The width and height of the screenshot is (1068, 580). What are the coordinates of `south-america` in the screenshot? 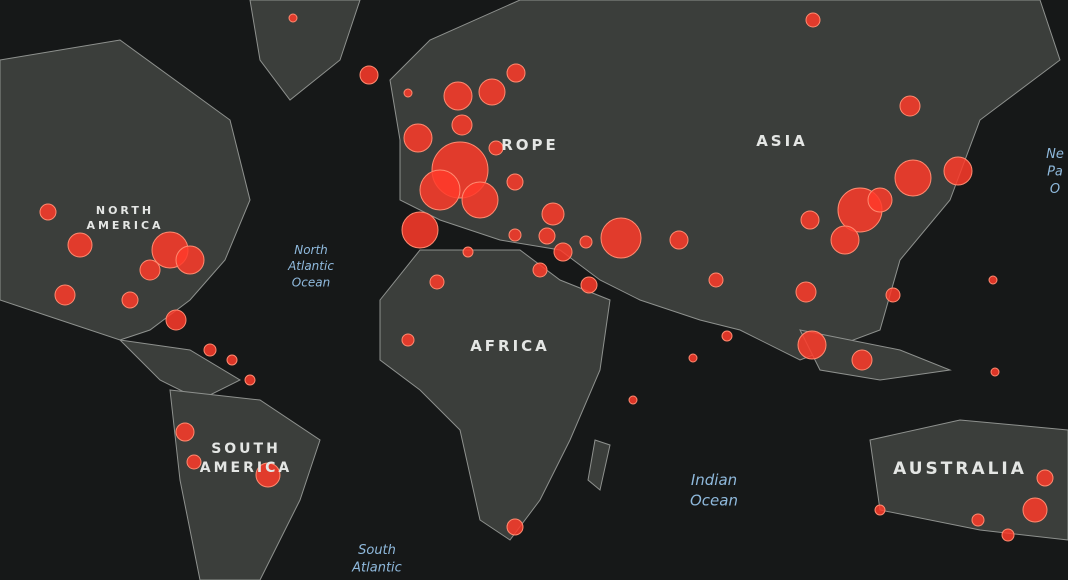 It's located at (245, 484).